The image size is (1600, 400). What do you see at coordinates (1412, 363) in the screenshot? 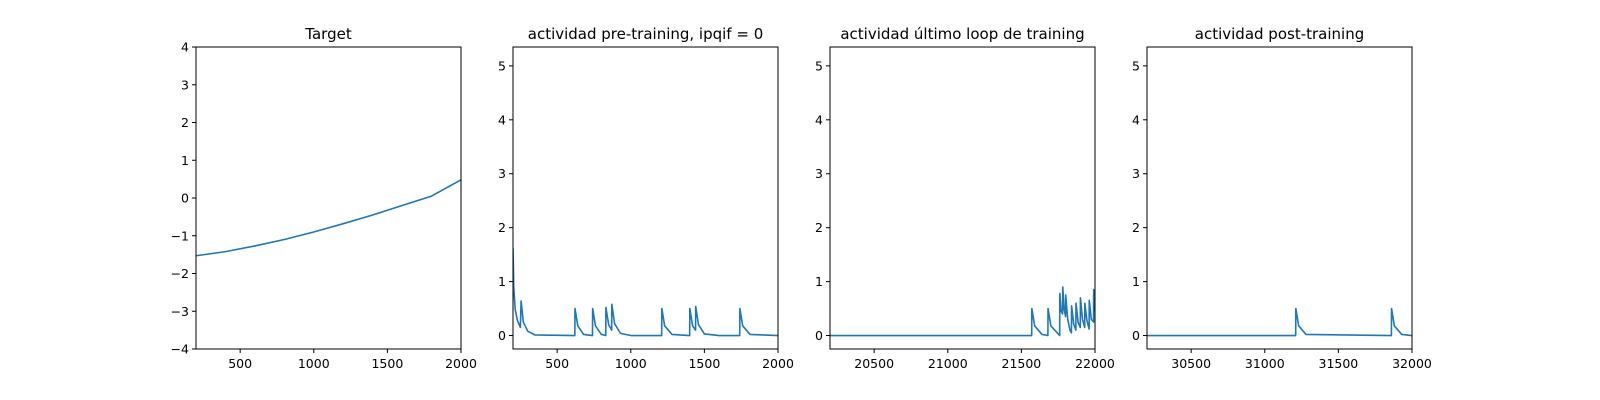
I see `x-tick-label: 32000` at bounding box center [1412, 363].